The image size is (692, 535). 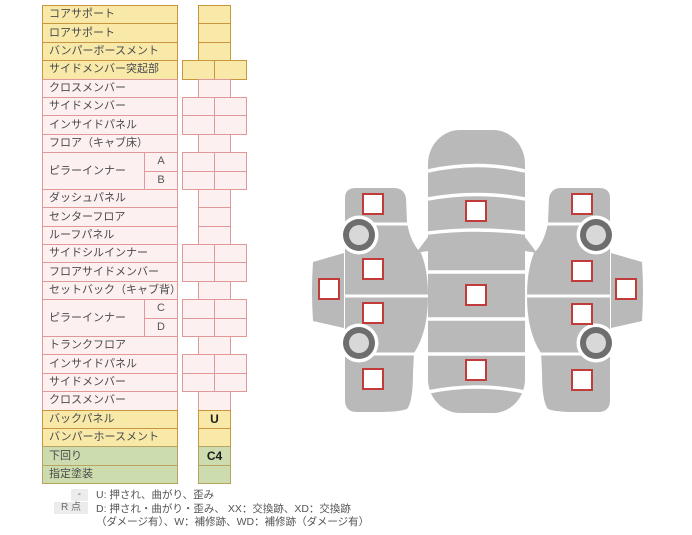 What do you see at coordinates (144, 143) in the screenshot?
I see `table-row: フロア（キャブ床）` at bounding box center [144, 143].